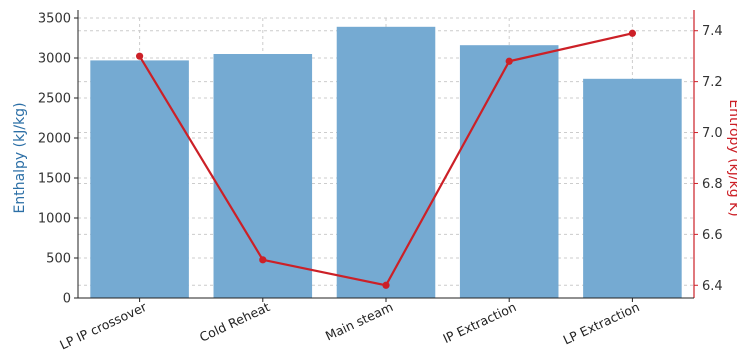 Image resolution: width=737 pixels, height=362 pixels. Describe the element at coordinates (54, 19) in the screenshot. I see `y-tick-label: 3500` at that location.